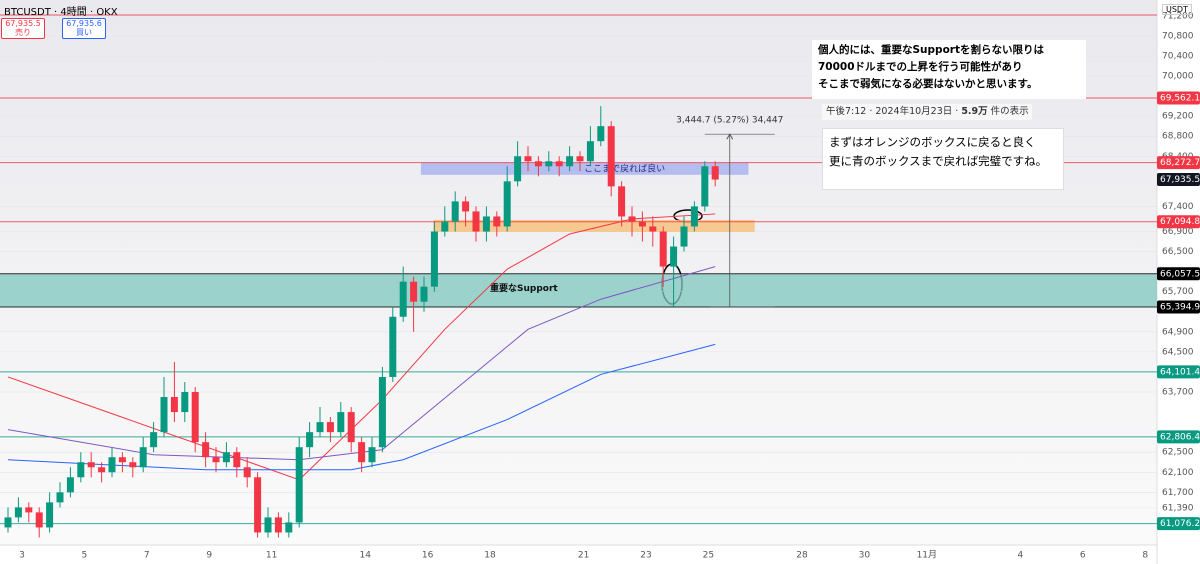 The height and width of the screenshot is (564, 1200). What do you see at coordinates (1008, 111) in the screenshot?
I see `tooltip-suffix: 件の表示` at bounding box center [1008, 111].